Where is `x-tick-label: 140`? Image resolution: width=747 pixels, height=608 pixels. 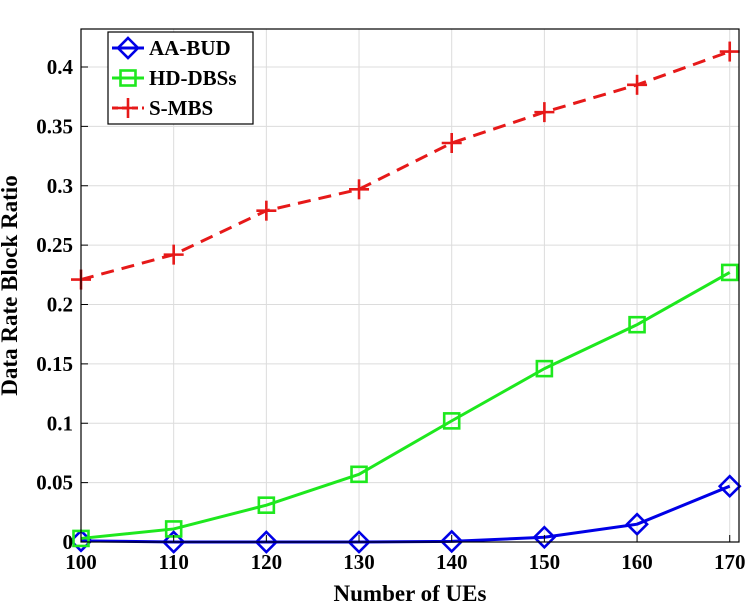
x-tick-label: 140 is located at coordinates (452, 562).